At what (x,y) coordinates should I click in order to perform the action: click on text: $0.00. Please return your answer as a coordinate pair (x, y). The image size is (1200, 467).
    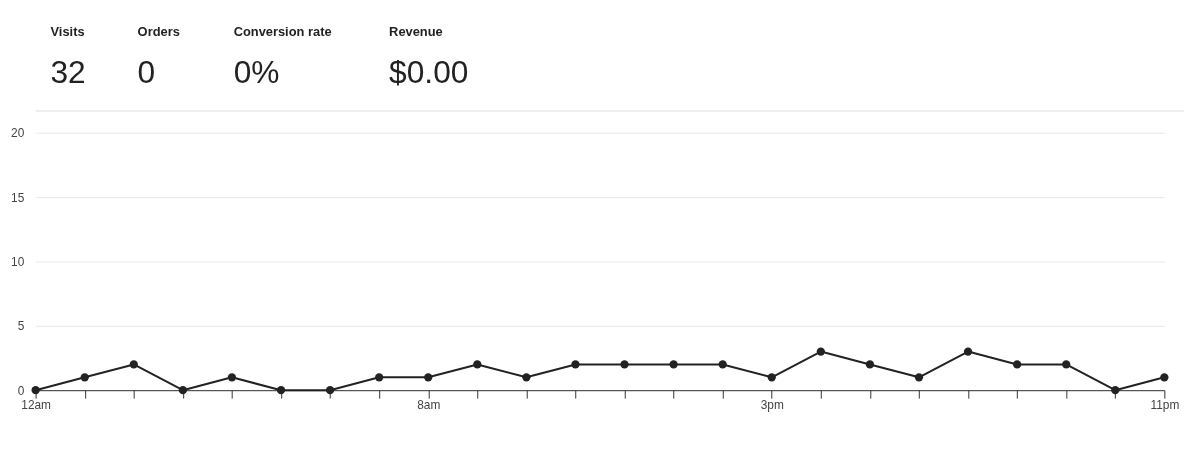
    Looking at the image, I should click on (429, 72).